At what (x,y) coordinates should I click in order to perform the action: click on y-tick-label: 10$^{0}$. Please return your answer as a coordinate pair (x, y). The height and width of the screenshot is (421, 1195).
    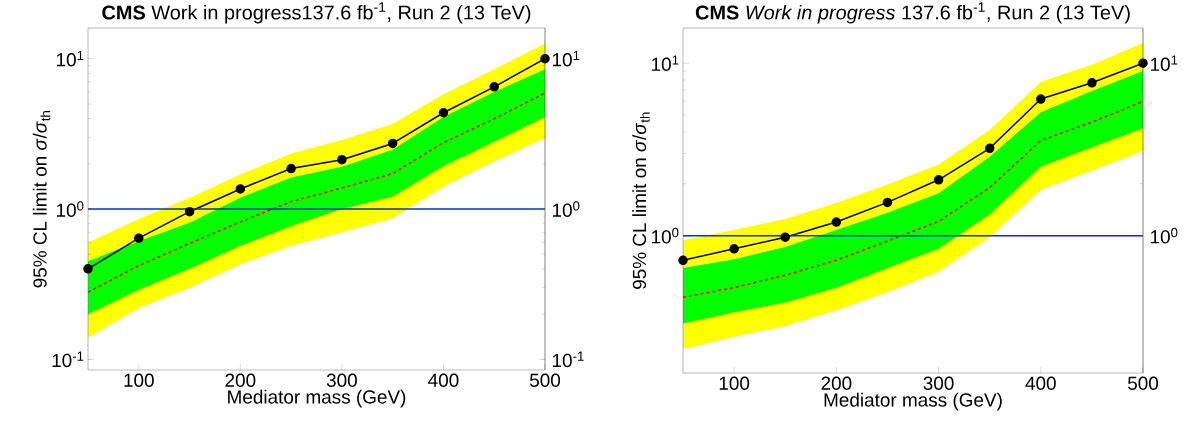
    Looking at the image, I should click on (70, 209).